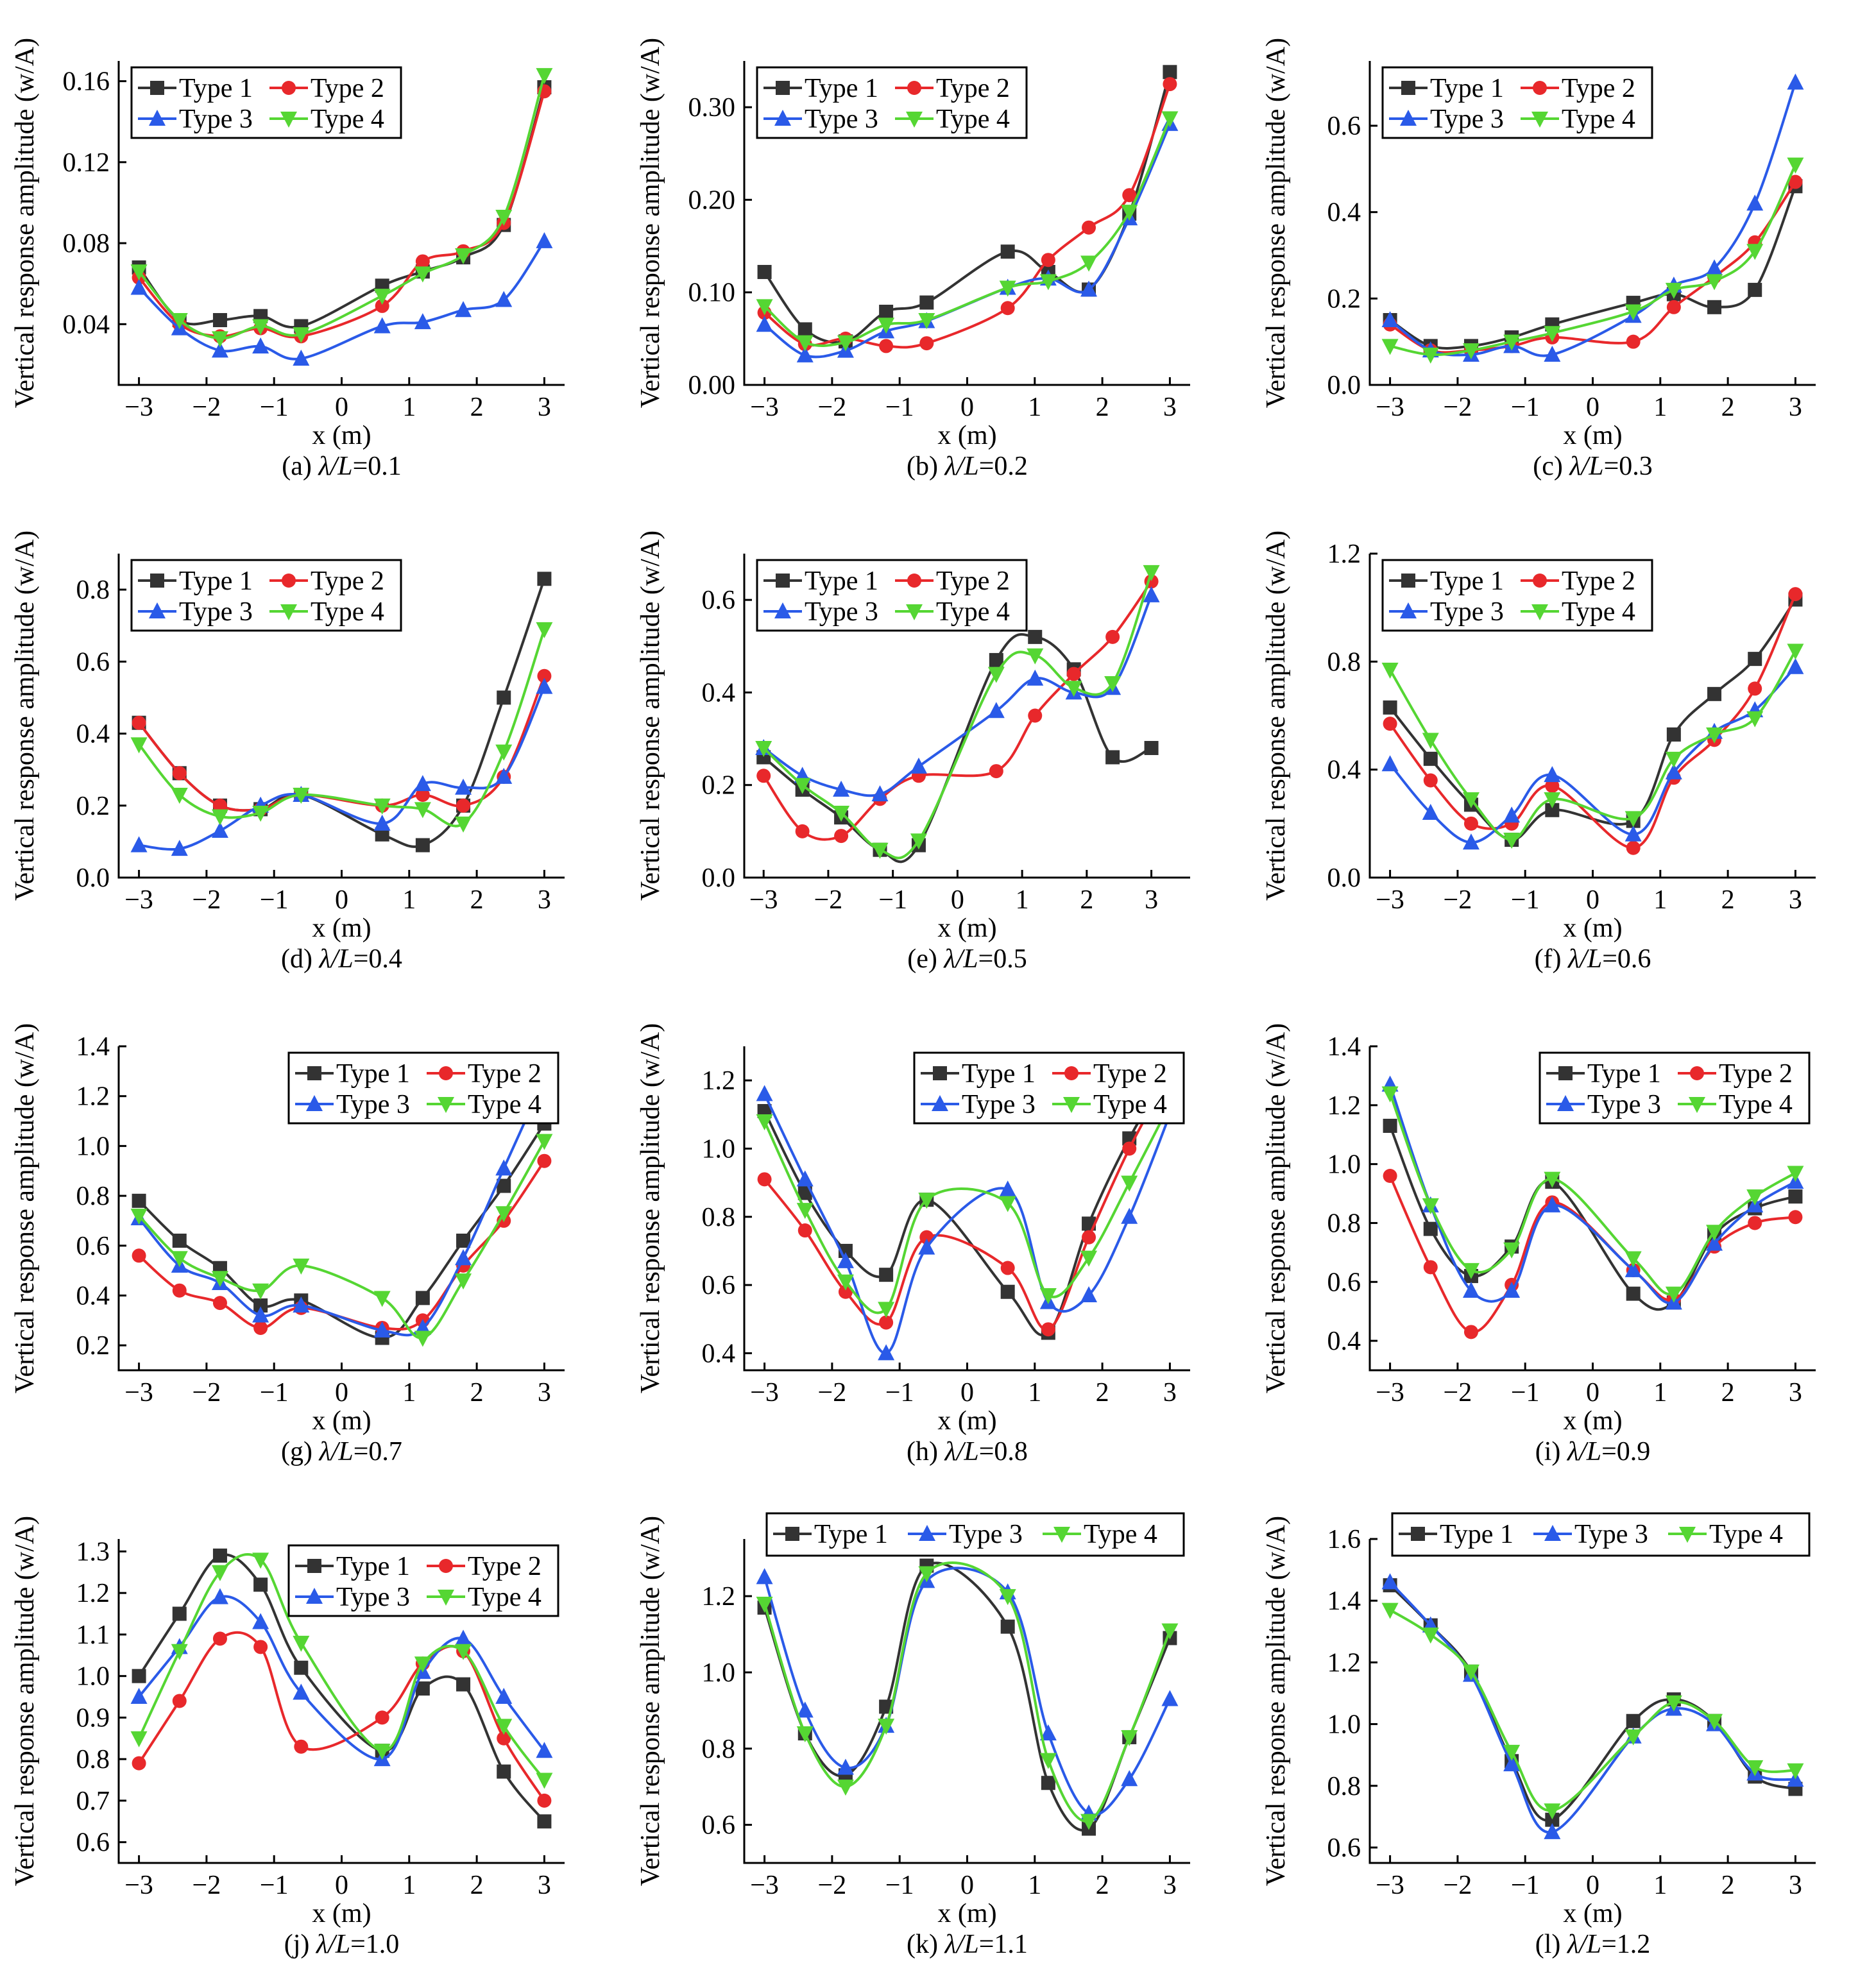  I want to click on caption-prefix: (g), so click(300, 1451).